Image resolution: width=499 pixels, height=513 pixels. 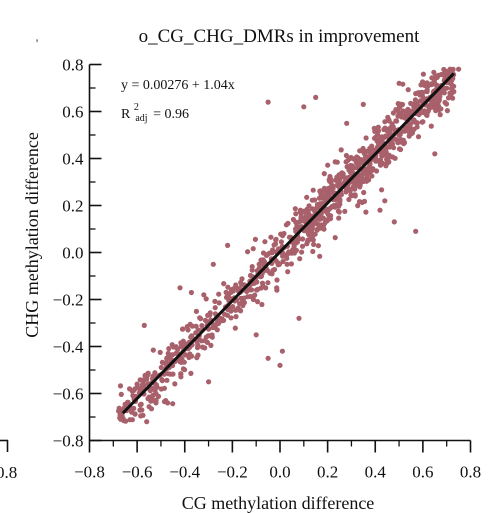 What do you see at coordinates (470, 472) in the screenshot?
I see `x-tick-label: 0.8` at bounding box center [470, 472].